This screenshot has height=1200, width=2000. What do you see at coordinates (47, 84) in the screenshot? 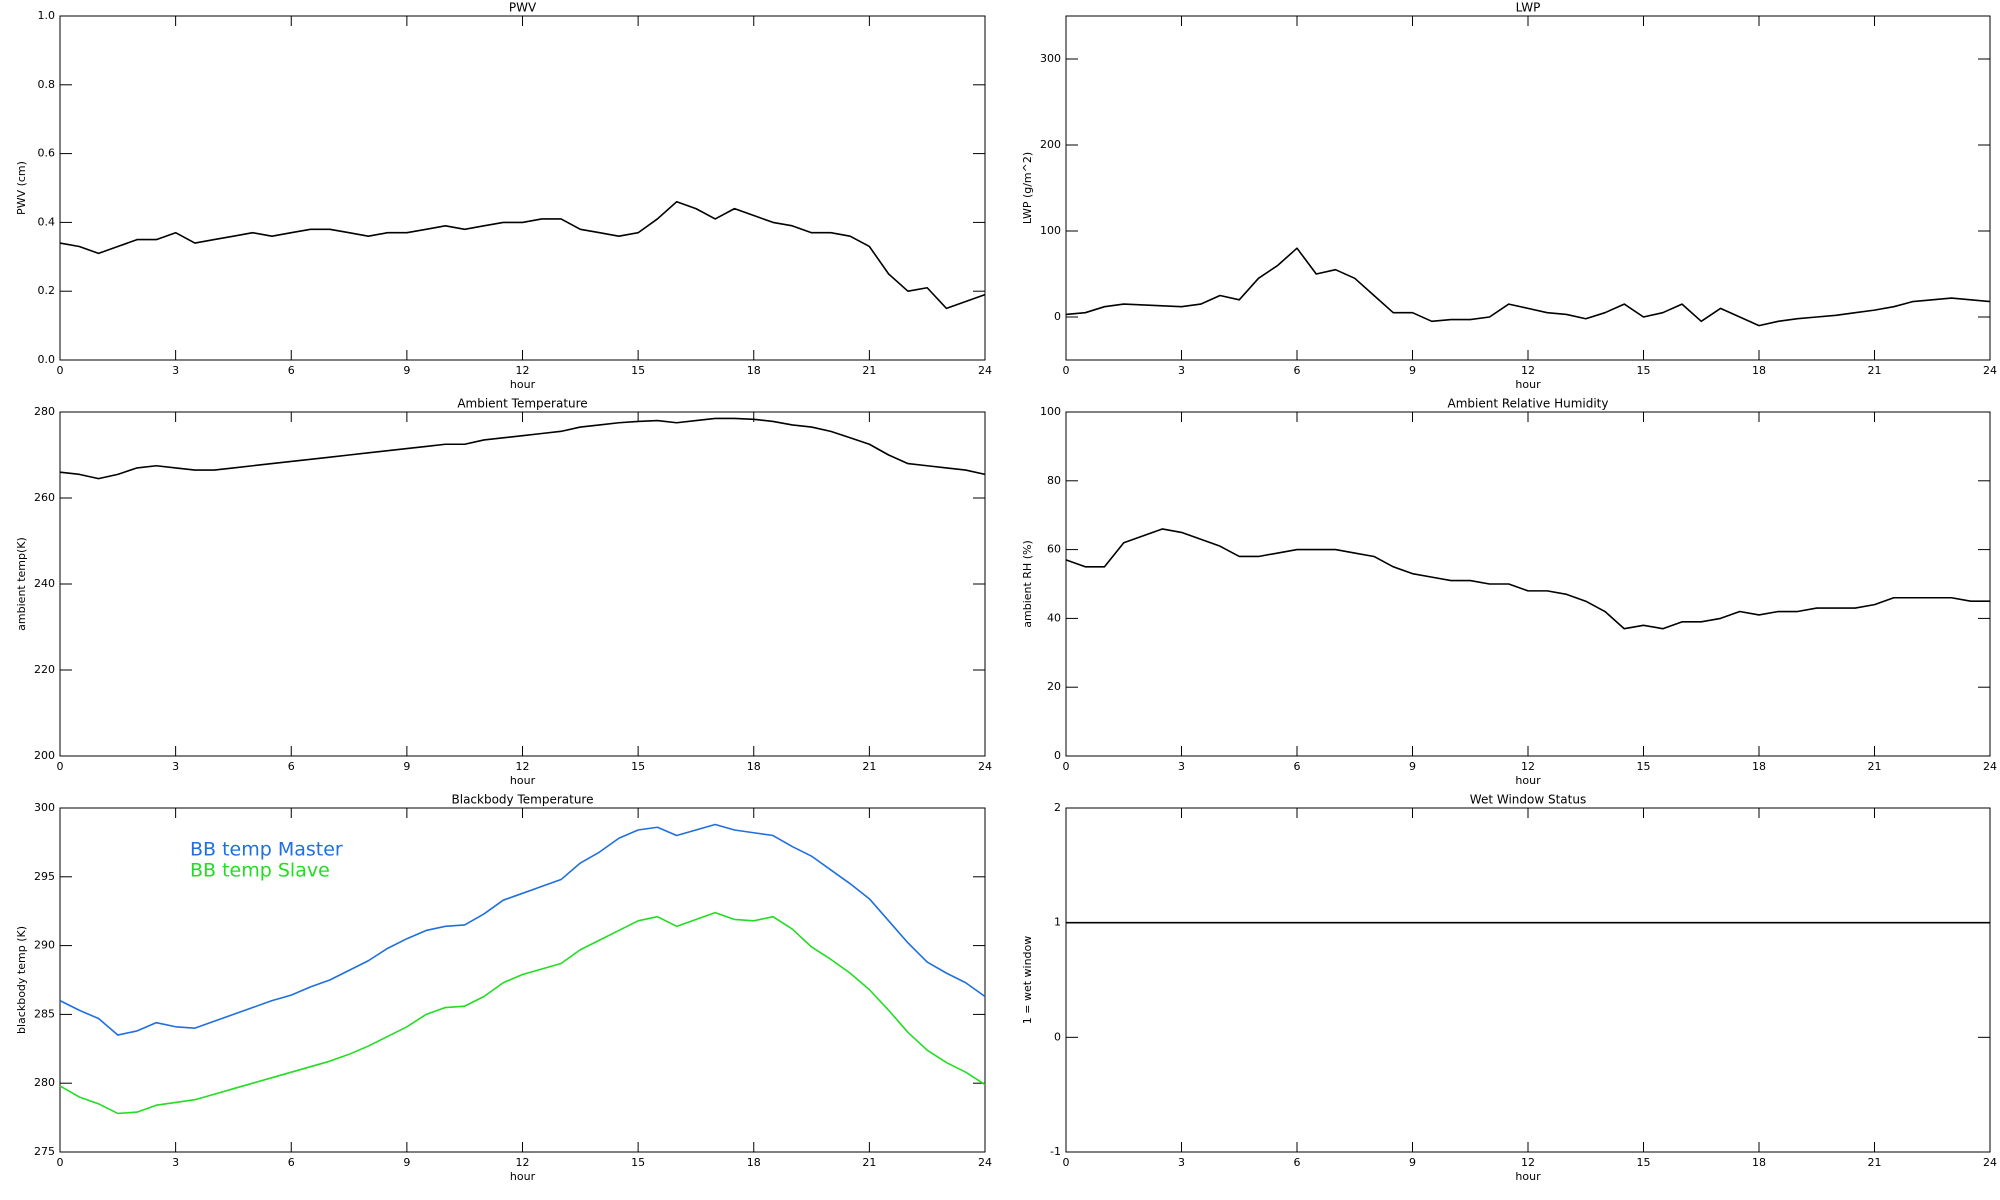
I see `y-tick-label: 0.8` at bounding box center [47, 84].